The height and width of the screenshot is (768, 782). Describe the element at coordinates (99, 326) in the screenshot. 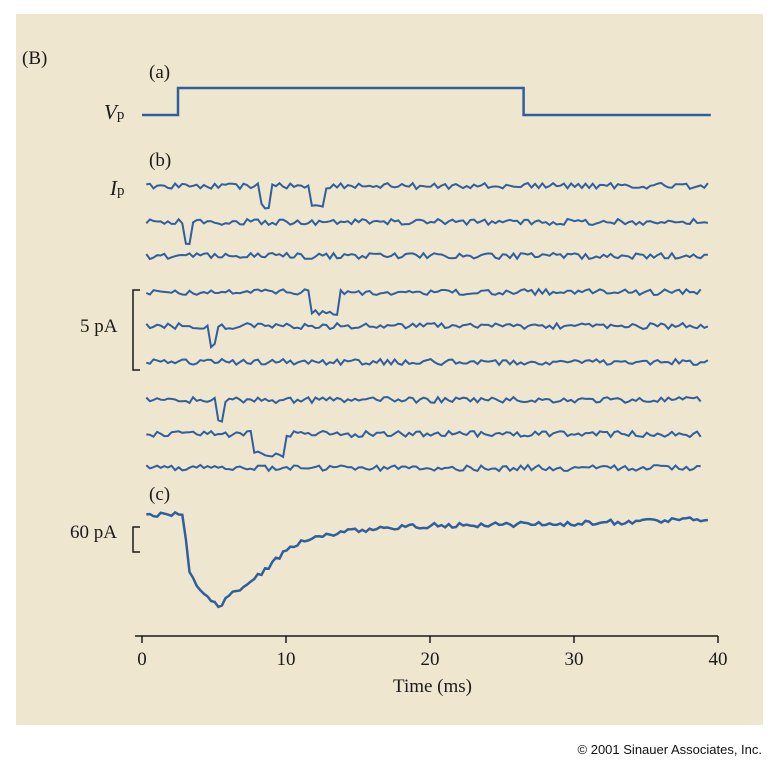

I see `scale-bar-5pa-label: 5 pA` at that location.